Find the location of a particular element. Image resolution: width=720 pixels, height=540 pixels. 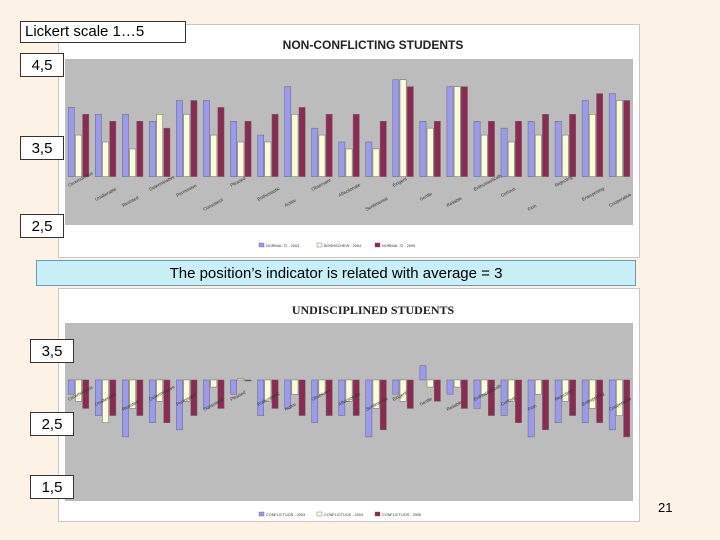

bar-3-ceremonious is located at coordinates (86, 145).